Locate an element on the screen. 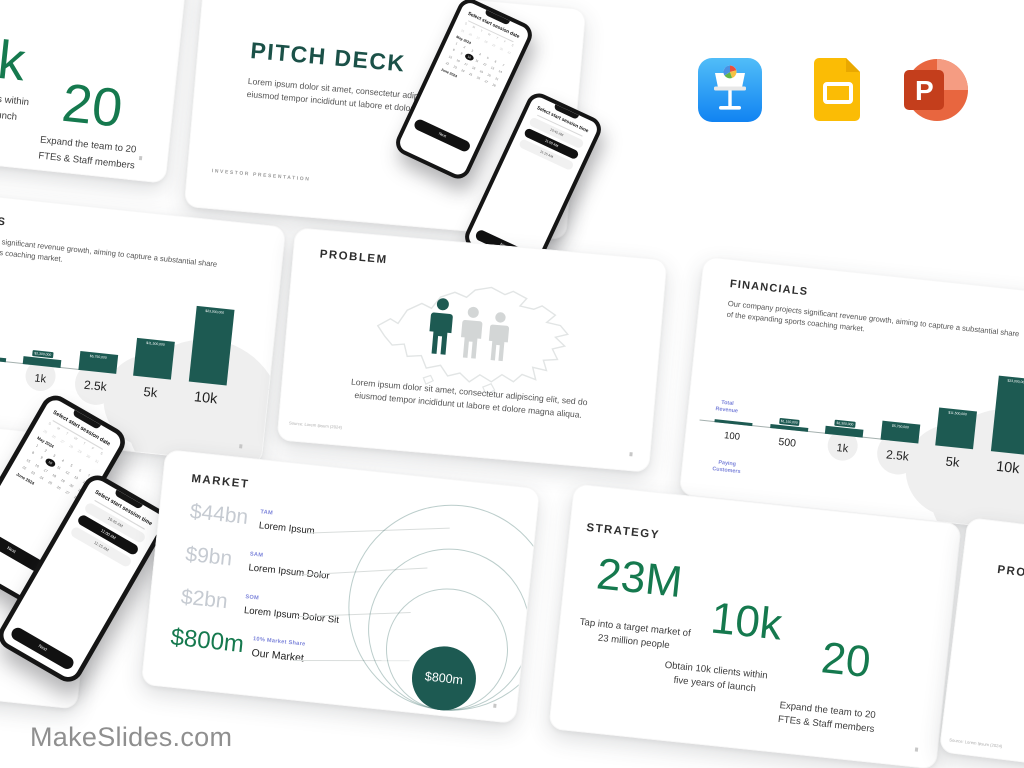  cover-footer: INVESTOR PRESENTATION is located at coordinates (261, 175).